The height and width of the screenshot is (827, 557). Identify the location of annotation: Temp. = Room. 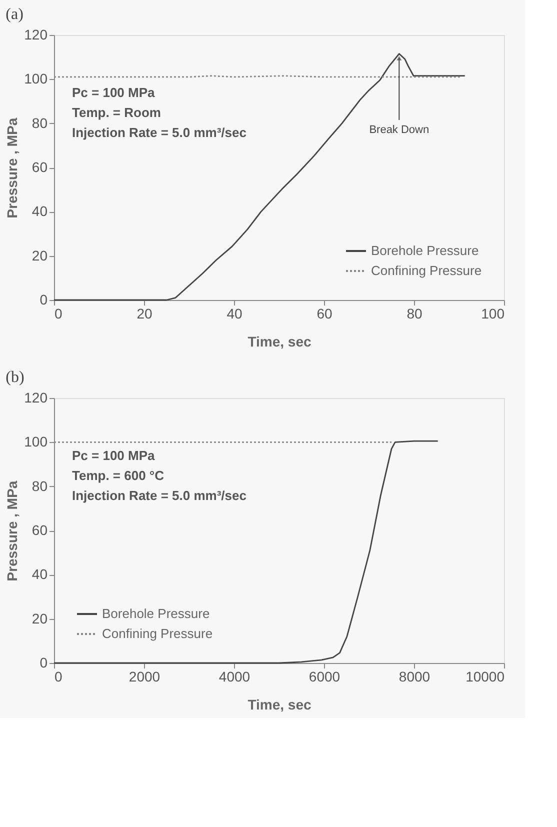
(116, 112).